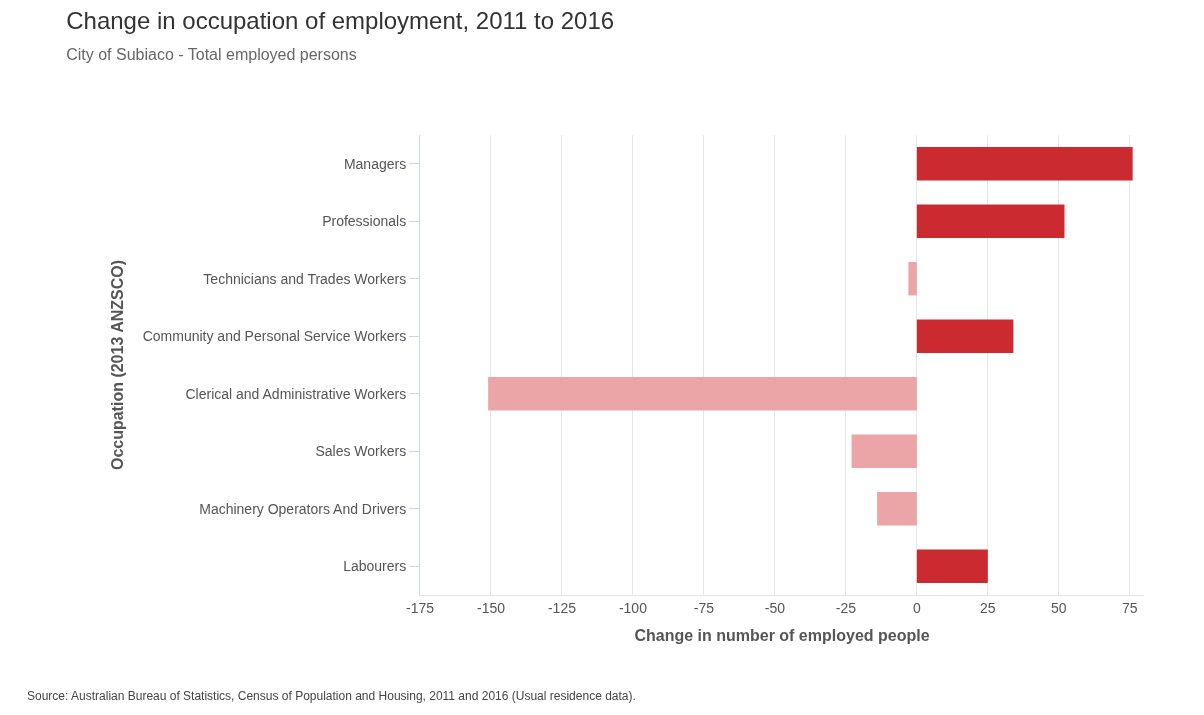 This screenshot has width=1204, height=715. Describe the element at coordinates (305, 278) in the screenshot. I see `y-tick-label: Technicians and Trades Workers` at that location.